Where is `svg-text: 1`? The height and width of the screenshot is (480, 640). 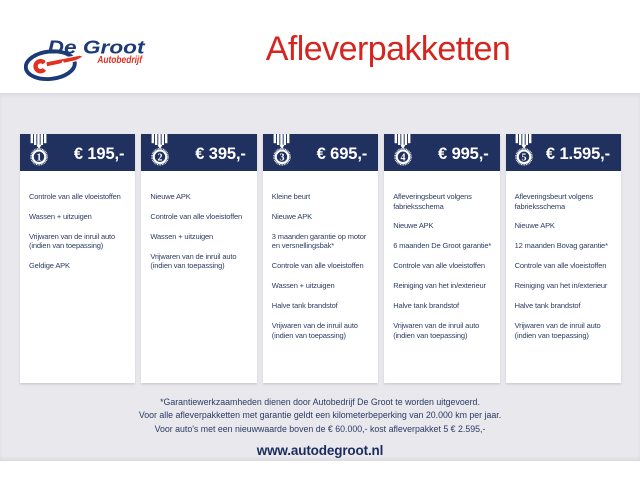
svg-text: 1 is located at coordinates (38, 157).